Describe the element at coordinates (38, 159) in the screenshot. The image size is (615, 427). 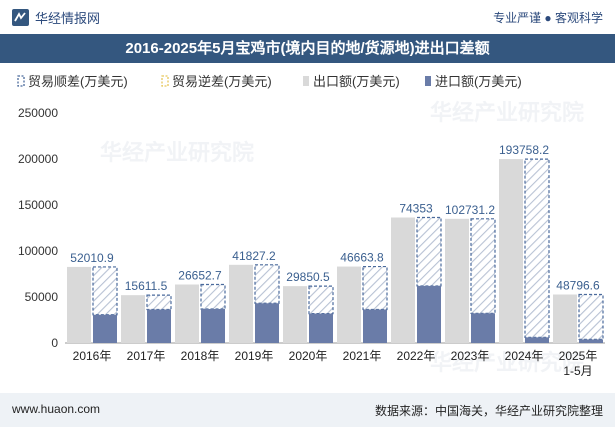
I see `y-tick-label: 200000` at that location.